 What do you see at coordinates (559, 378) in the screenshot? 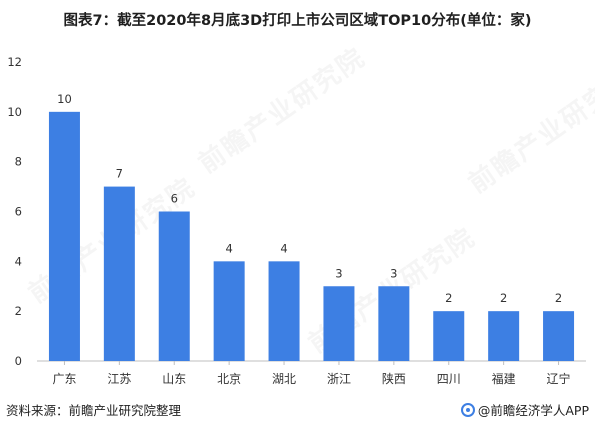
I see `x-tick-label: 辽宁` at bounding box center [559, 378].